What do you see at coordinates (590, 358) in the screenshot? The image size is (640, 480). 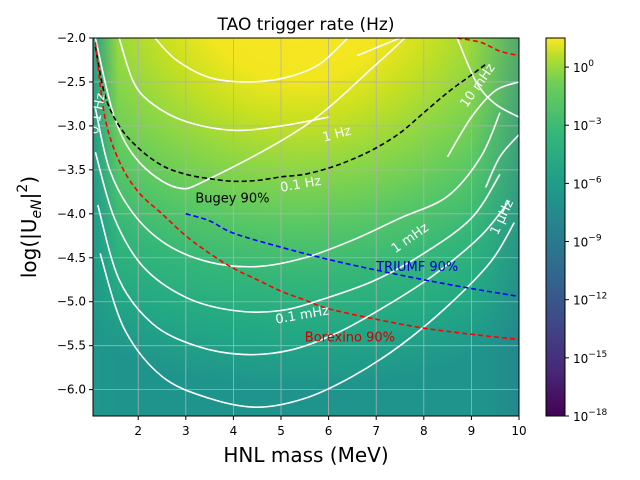 I see `colorbar-tick-label: 10⁻¹⁵` at bounding box center [590, 358].